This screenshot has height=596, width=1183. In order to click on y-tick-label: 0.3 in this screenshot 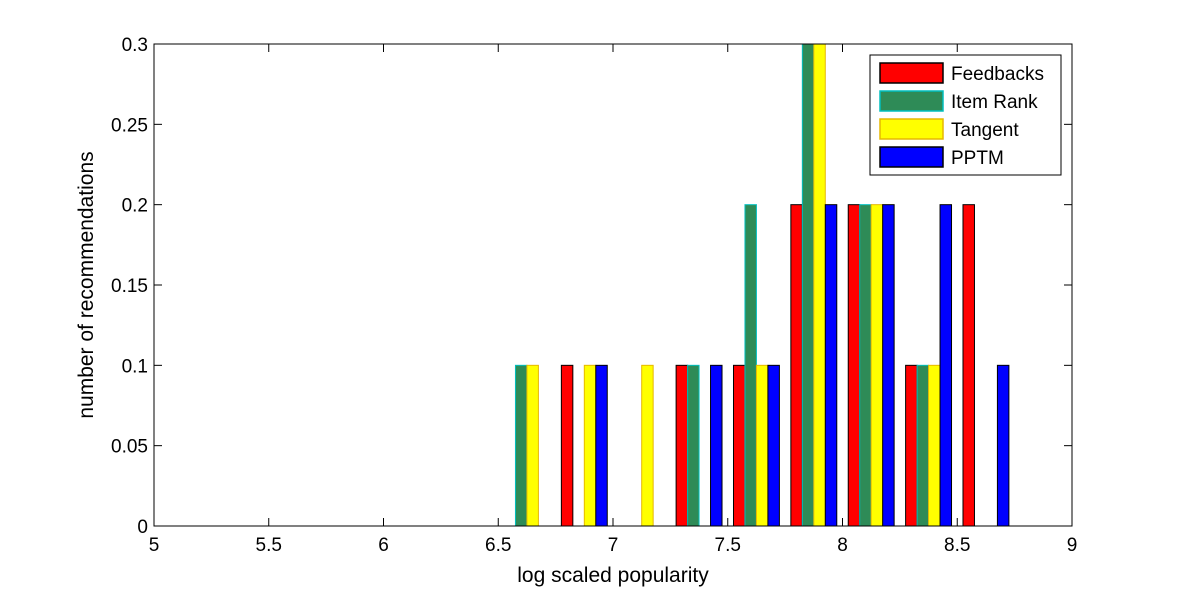, I will do `click(135, 45)`.